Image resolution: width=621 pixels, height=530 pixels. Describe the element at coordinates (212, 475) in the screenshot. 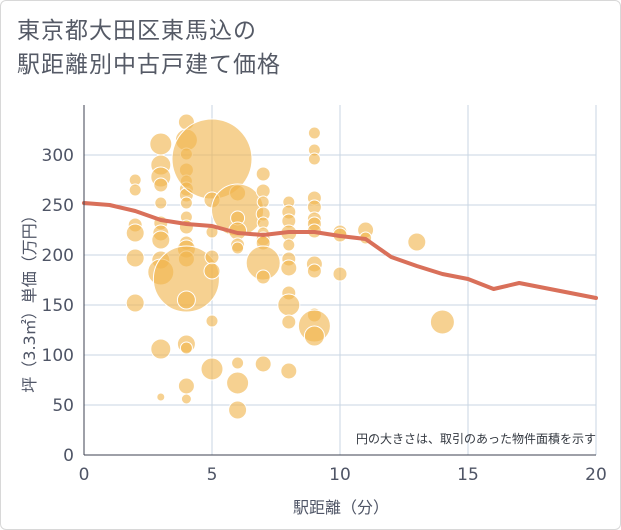

I see `x-tick-label: 5` at that location.